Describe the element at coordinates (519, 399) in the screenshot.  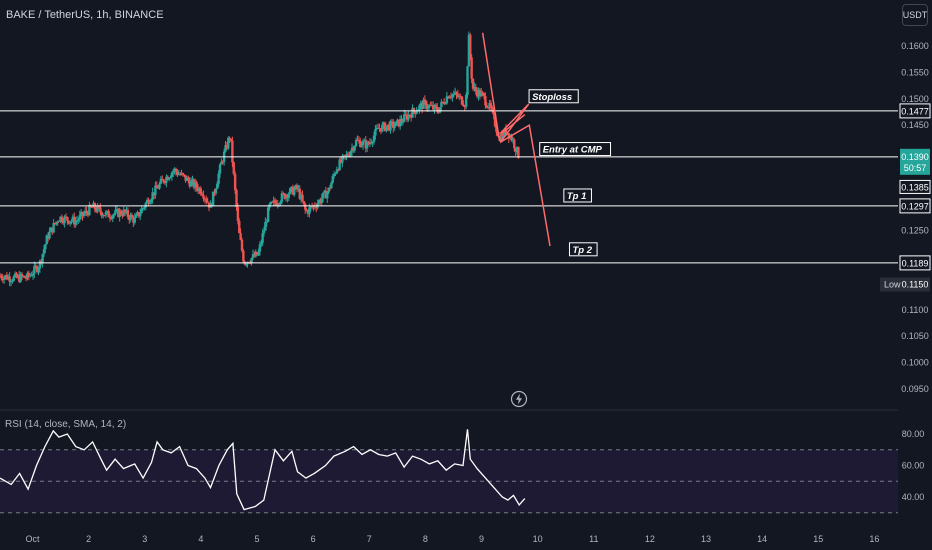
I see `lightning-bolt-icon` at that location.